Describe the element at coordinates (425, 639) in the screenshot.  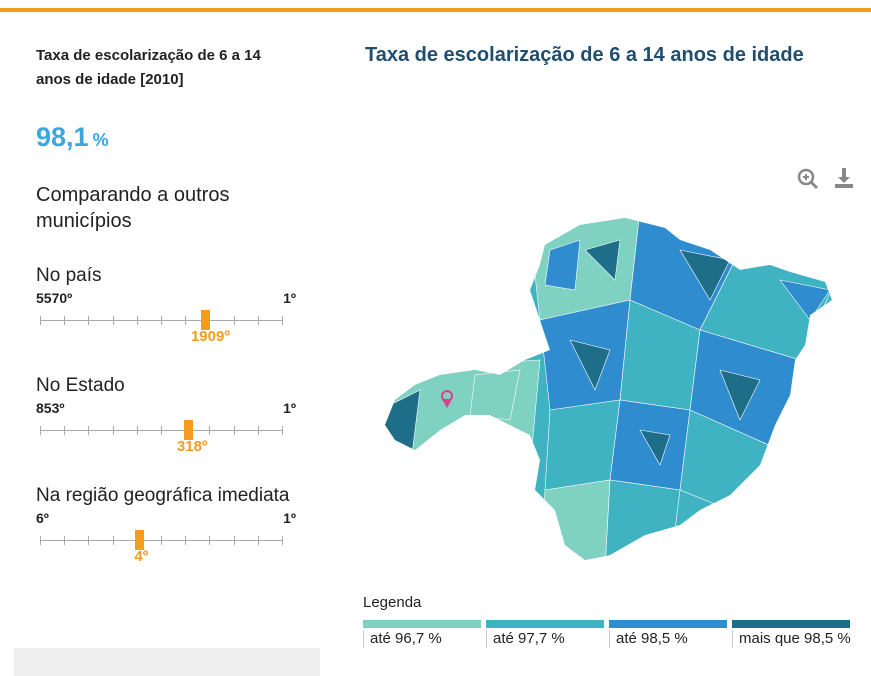
I see `legend-label: até 96,7 %` at that location.